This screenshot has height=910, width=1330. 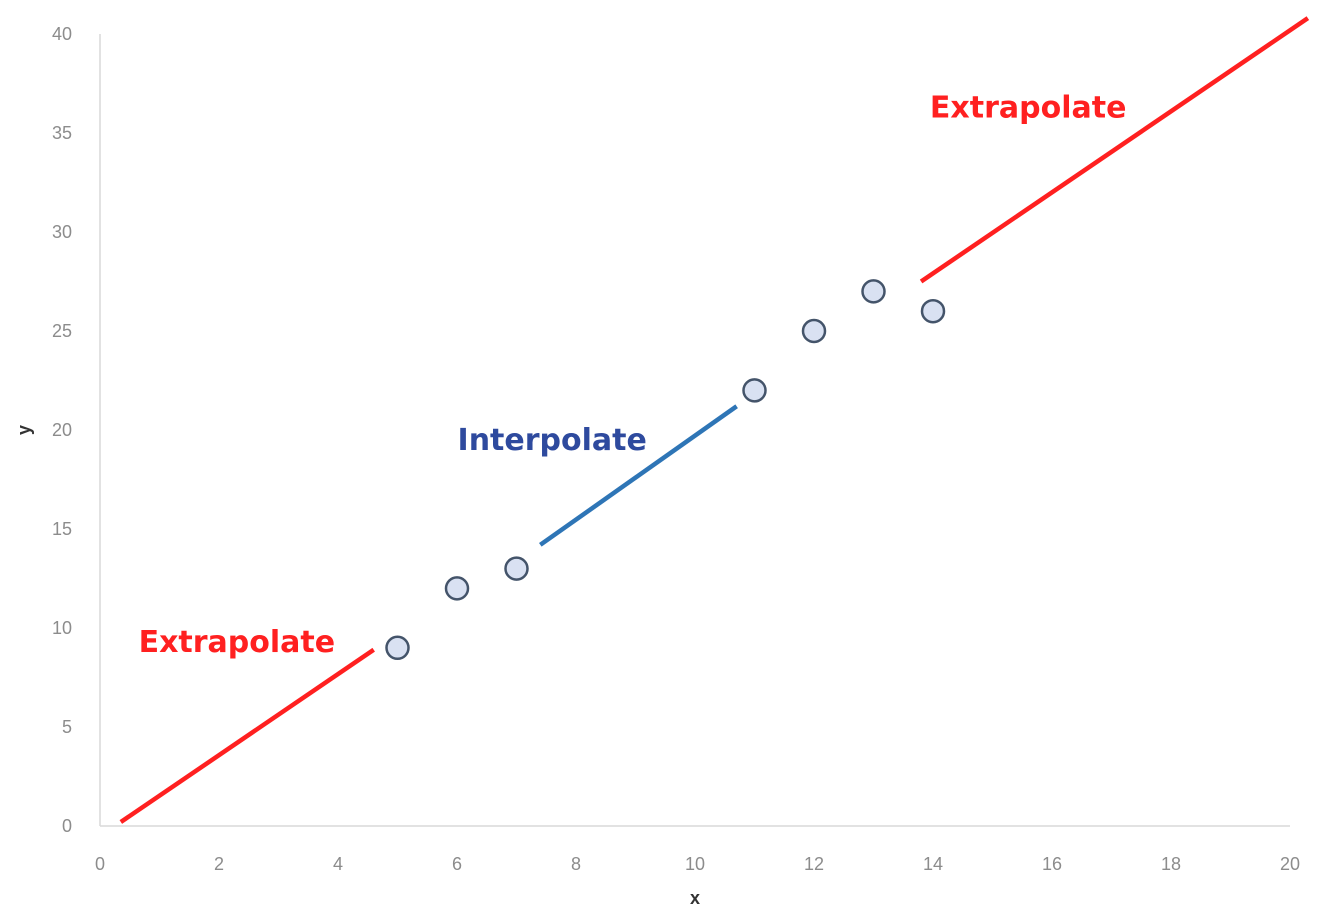 What do you see at coordinates (67, 826) in the screenshot?
I see `y-tick-label: 0` at bounding box center [67, 826].